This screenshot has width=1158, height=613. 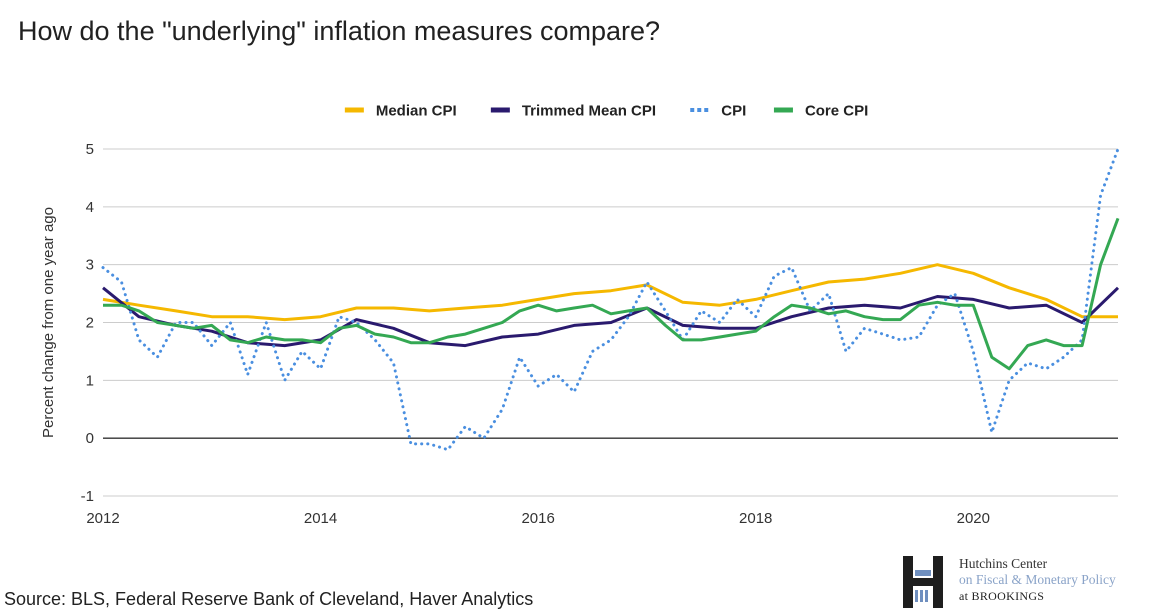 What do you see at coordinates (589, 111) in the screenshot?
I see `legend-label: Trimmed Mean CPI` at bounding box center [589, 111].